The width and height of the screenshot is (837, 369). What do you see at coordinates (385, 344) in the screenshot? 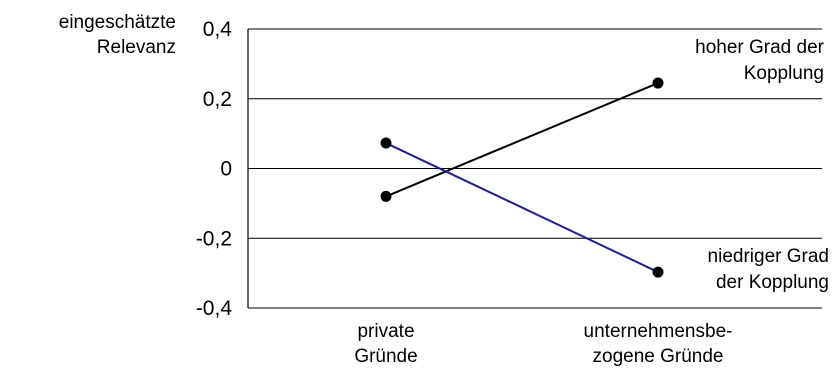
I see `x-category-label: private Gründe` at bounding box center [385, 344].